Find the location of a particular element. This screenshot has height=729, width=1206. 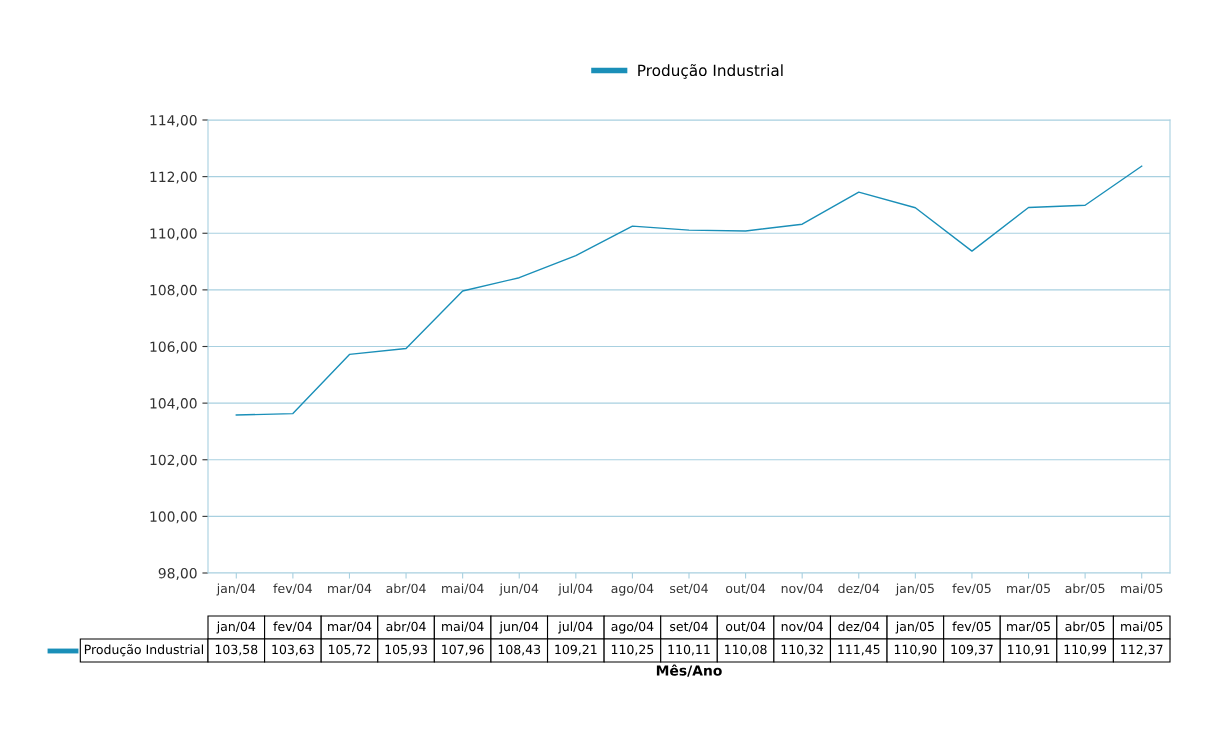

y-tick-label: 108,00 is located at coordinates (173, 290).